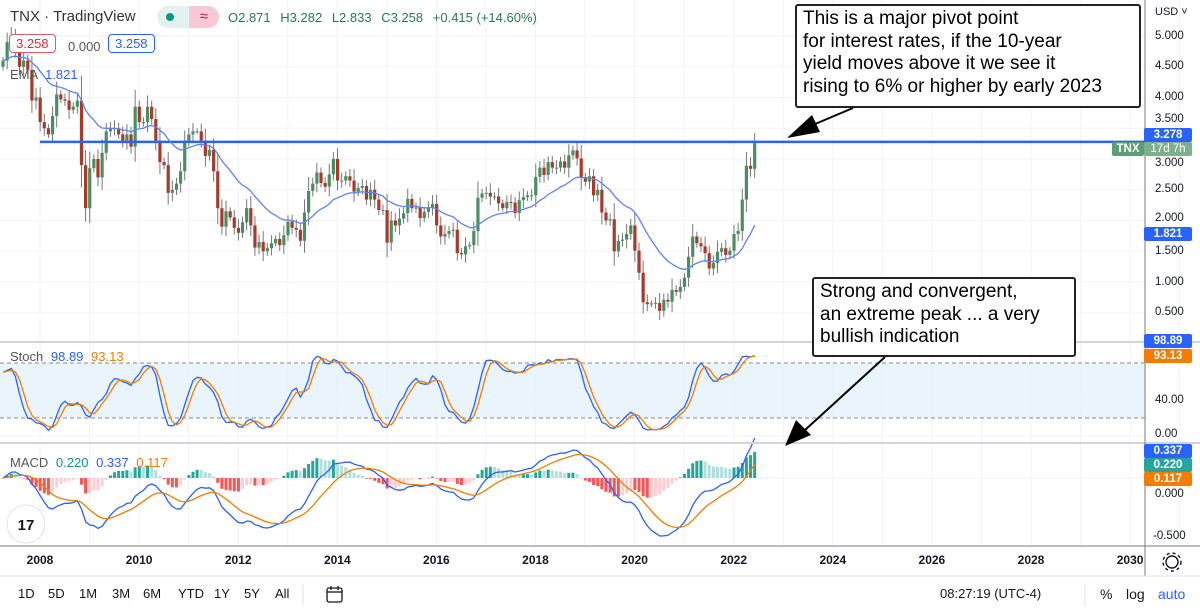  What do you see at coordinates (1169, 97) in the screenshot?
I see `price-axis-tick: 4.000` at bounding box center [1169, 97].